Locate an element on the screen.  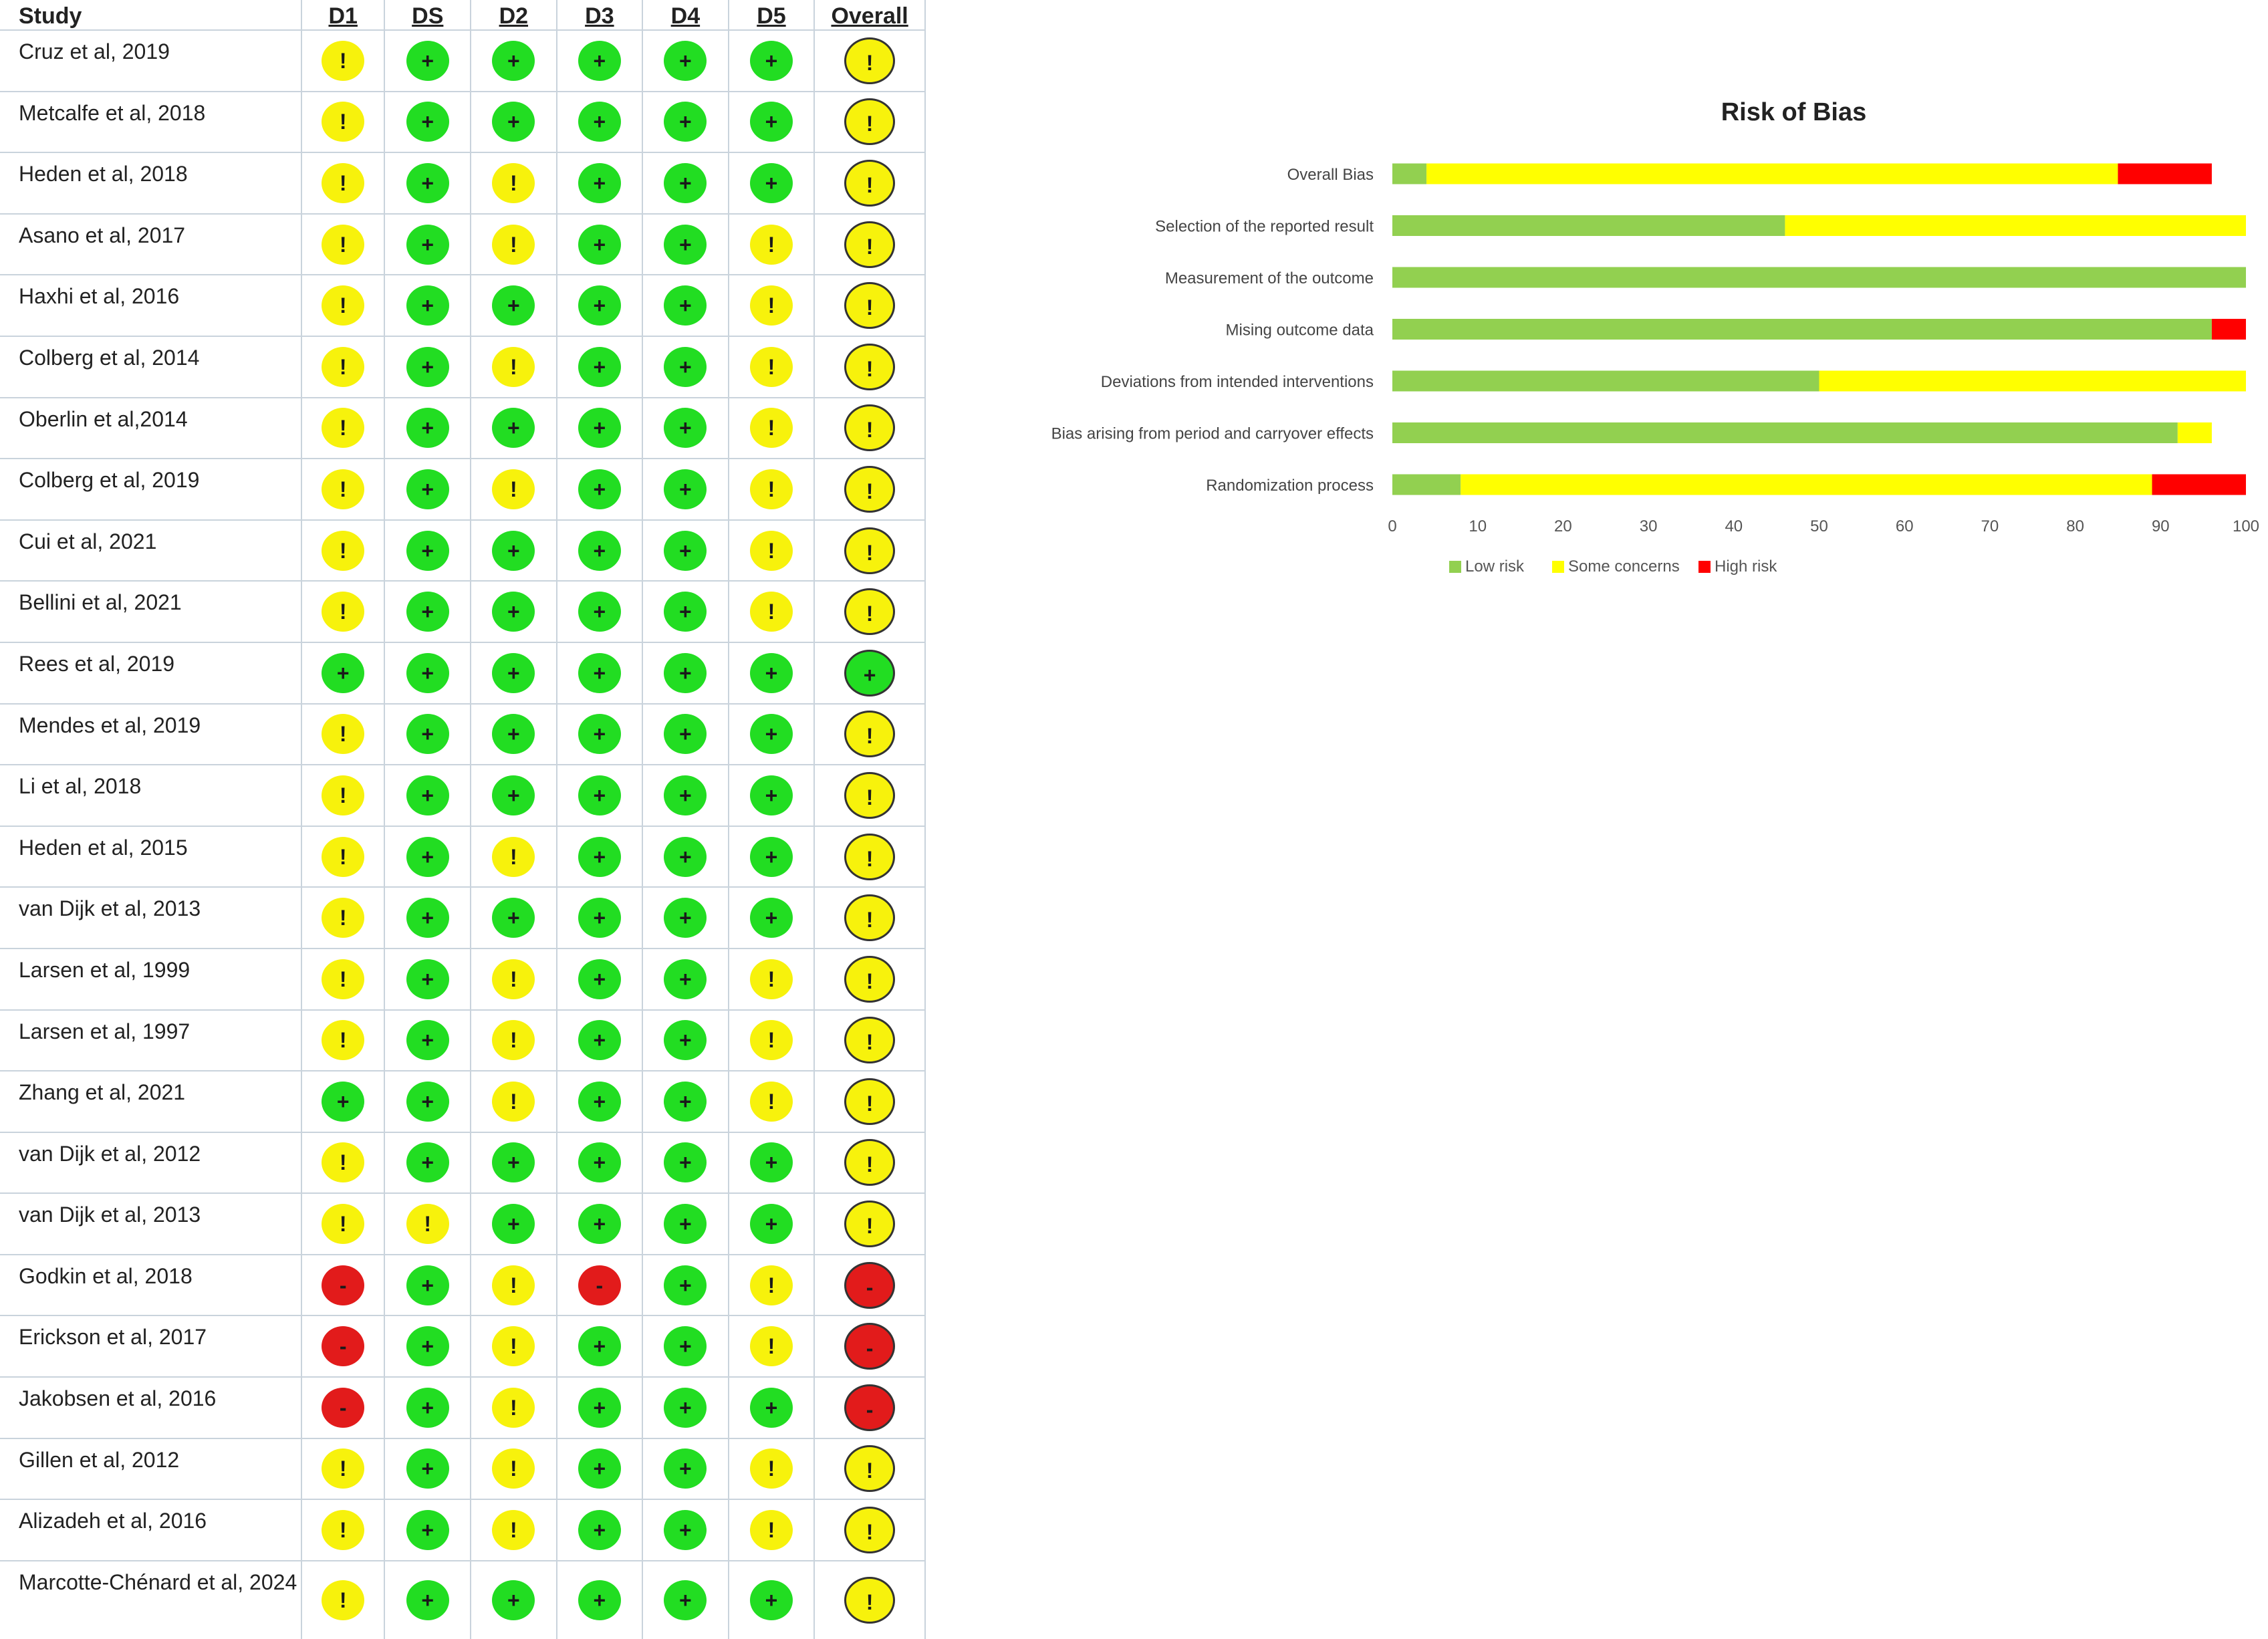
overall-judgement-icon: + is located at coordinates (870, 673).